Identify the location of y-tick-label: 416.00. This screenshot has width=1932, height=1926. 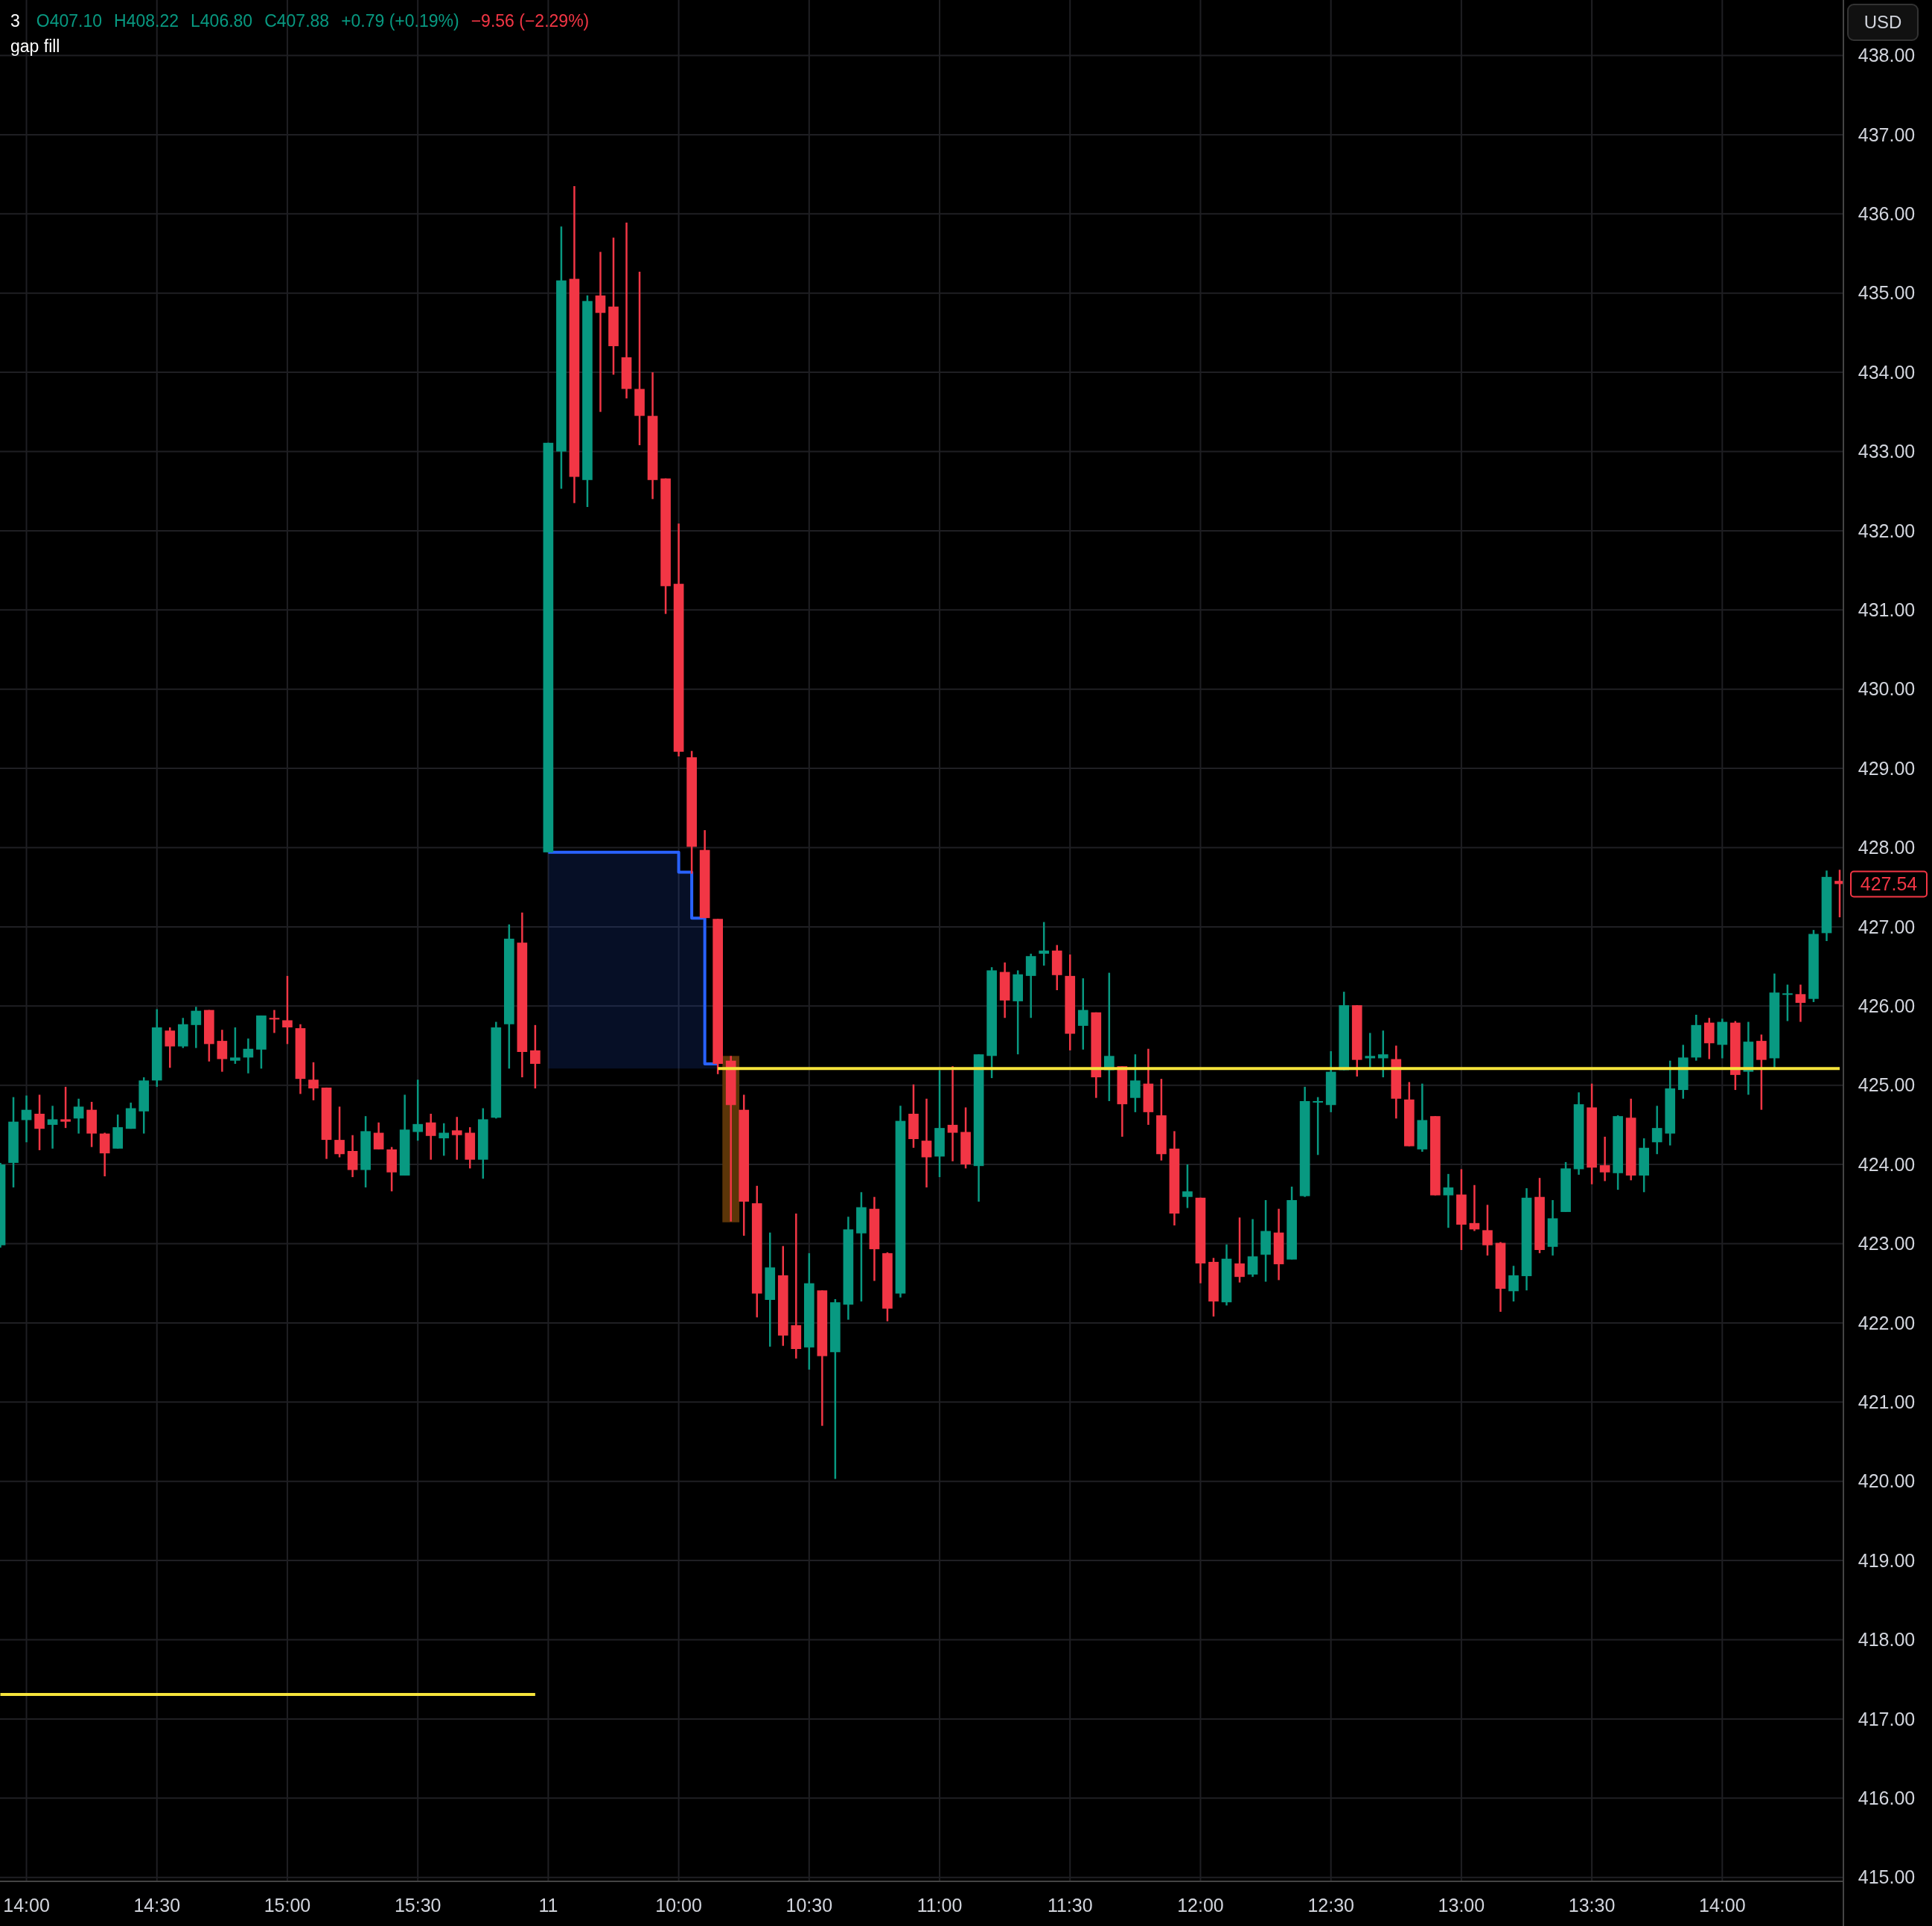
(1887, 1798).